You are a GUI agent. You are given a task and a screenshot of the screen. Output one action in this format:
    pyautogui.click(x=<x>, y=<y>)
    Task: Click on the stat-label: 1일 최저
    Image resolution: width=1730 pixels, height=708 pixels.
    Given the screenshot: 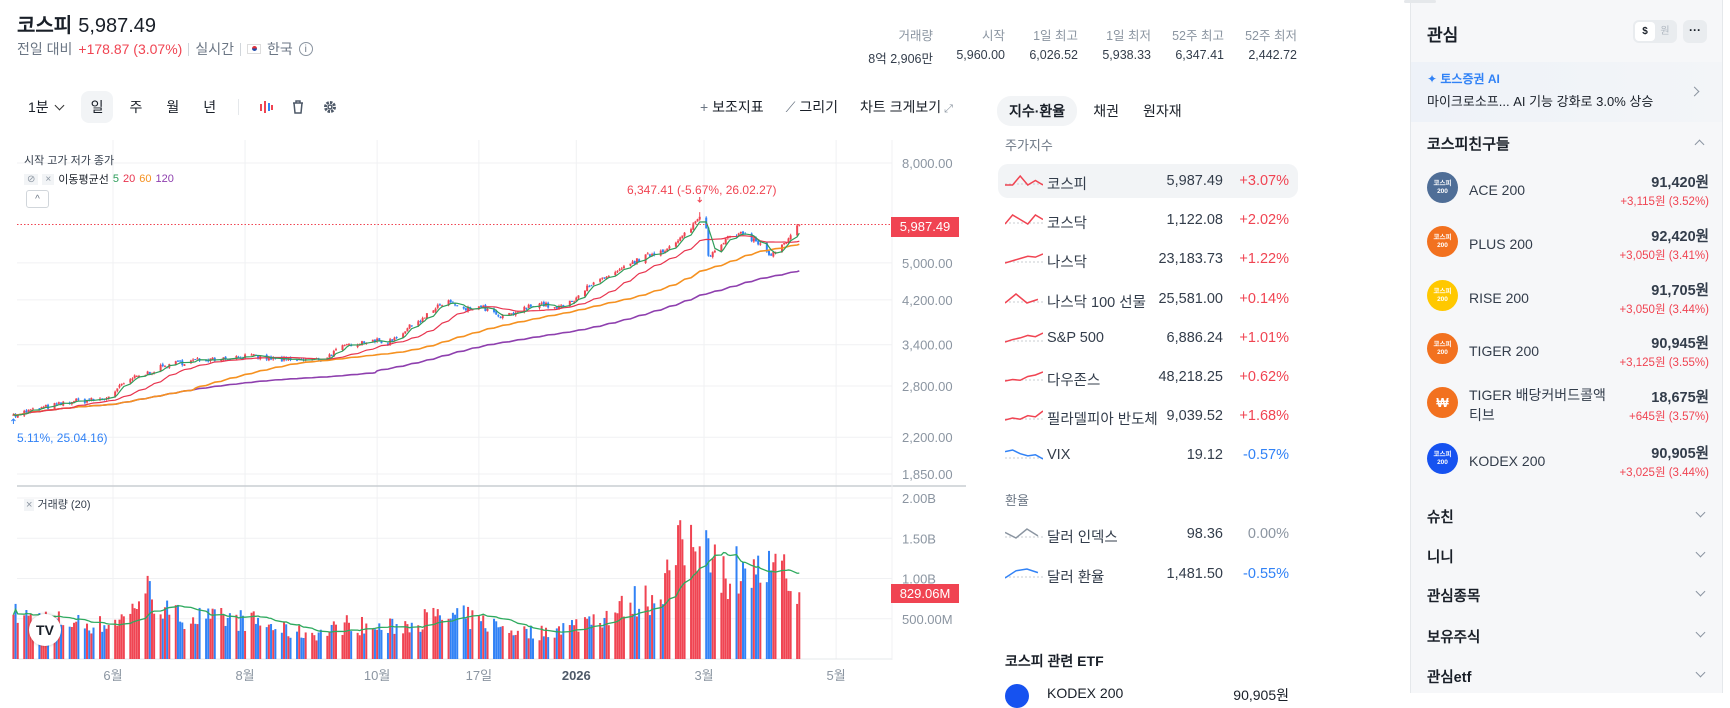 What is the action you would take?
    pyautogui.click(x=1128, y=36)
    